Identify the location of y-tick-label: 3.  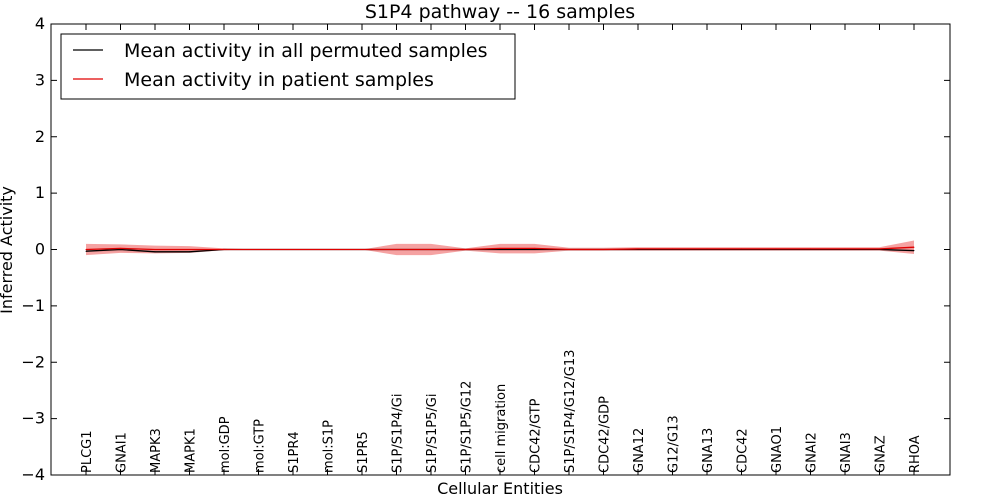
(40, 79).